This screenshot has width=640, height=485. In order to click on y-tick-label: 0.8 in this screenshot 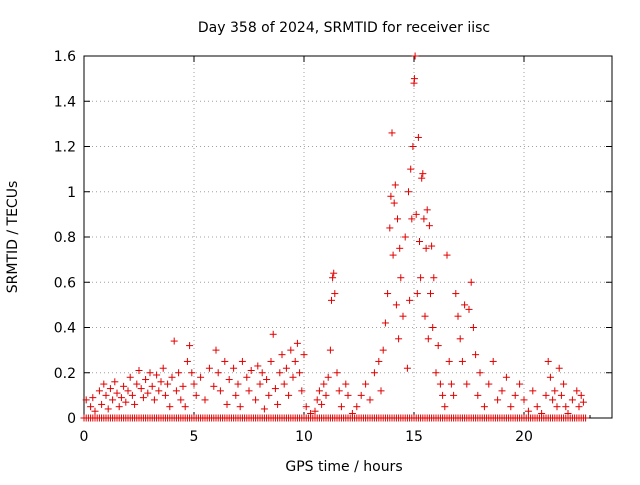, I will do `click(65, 238)`.